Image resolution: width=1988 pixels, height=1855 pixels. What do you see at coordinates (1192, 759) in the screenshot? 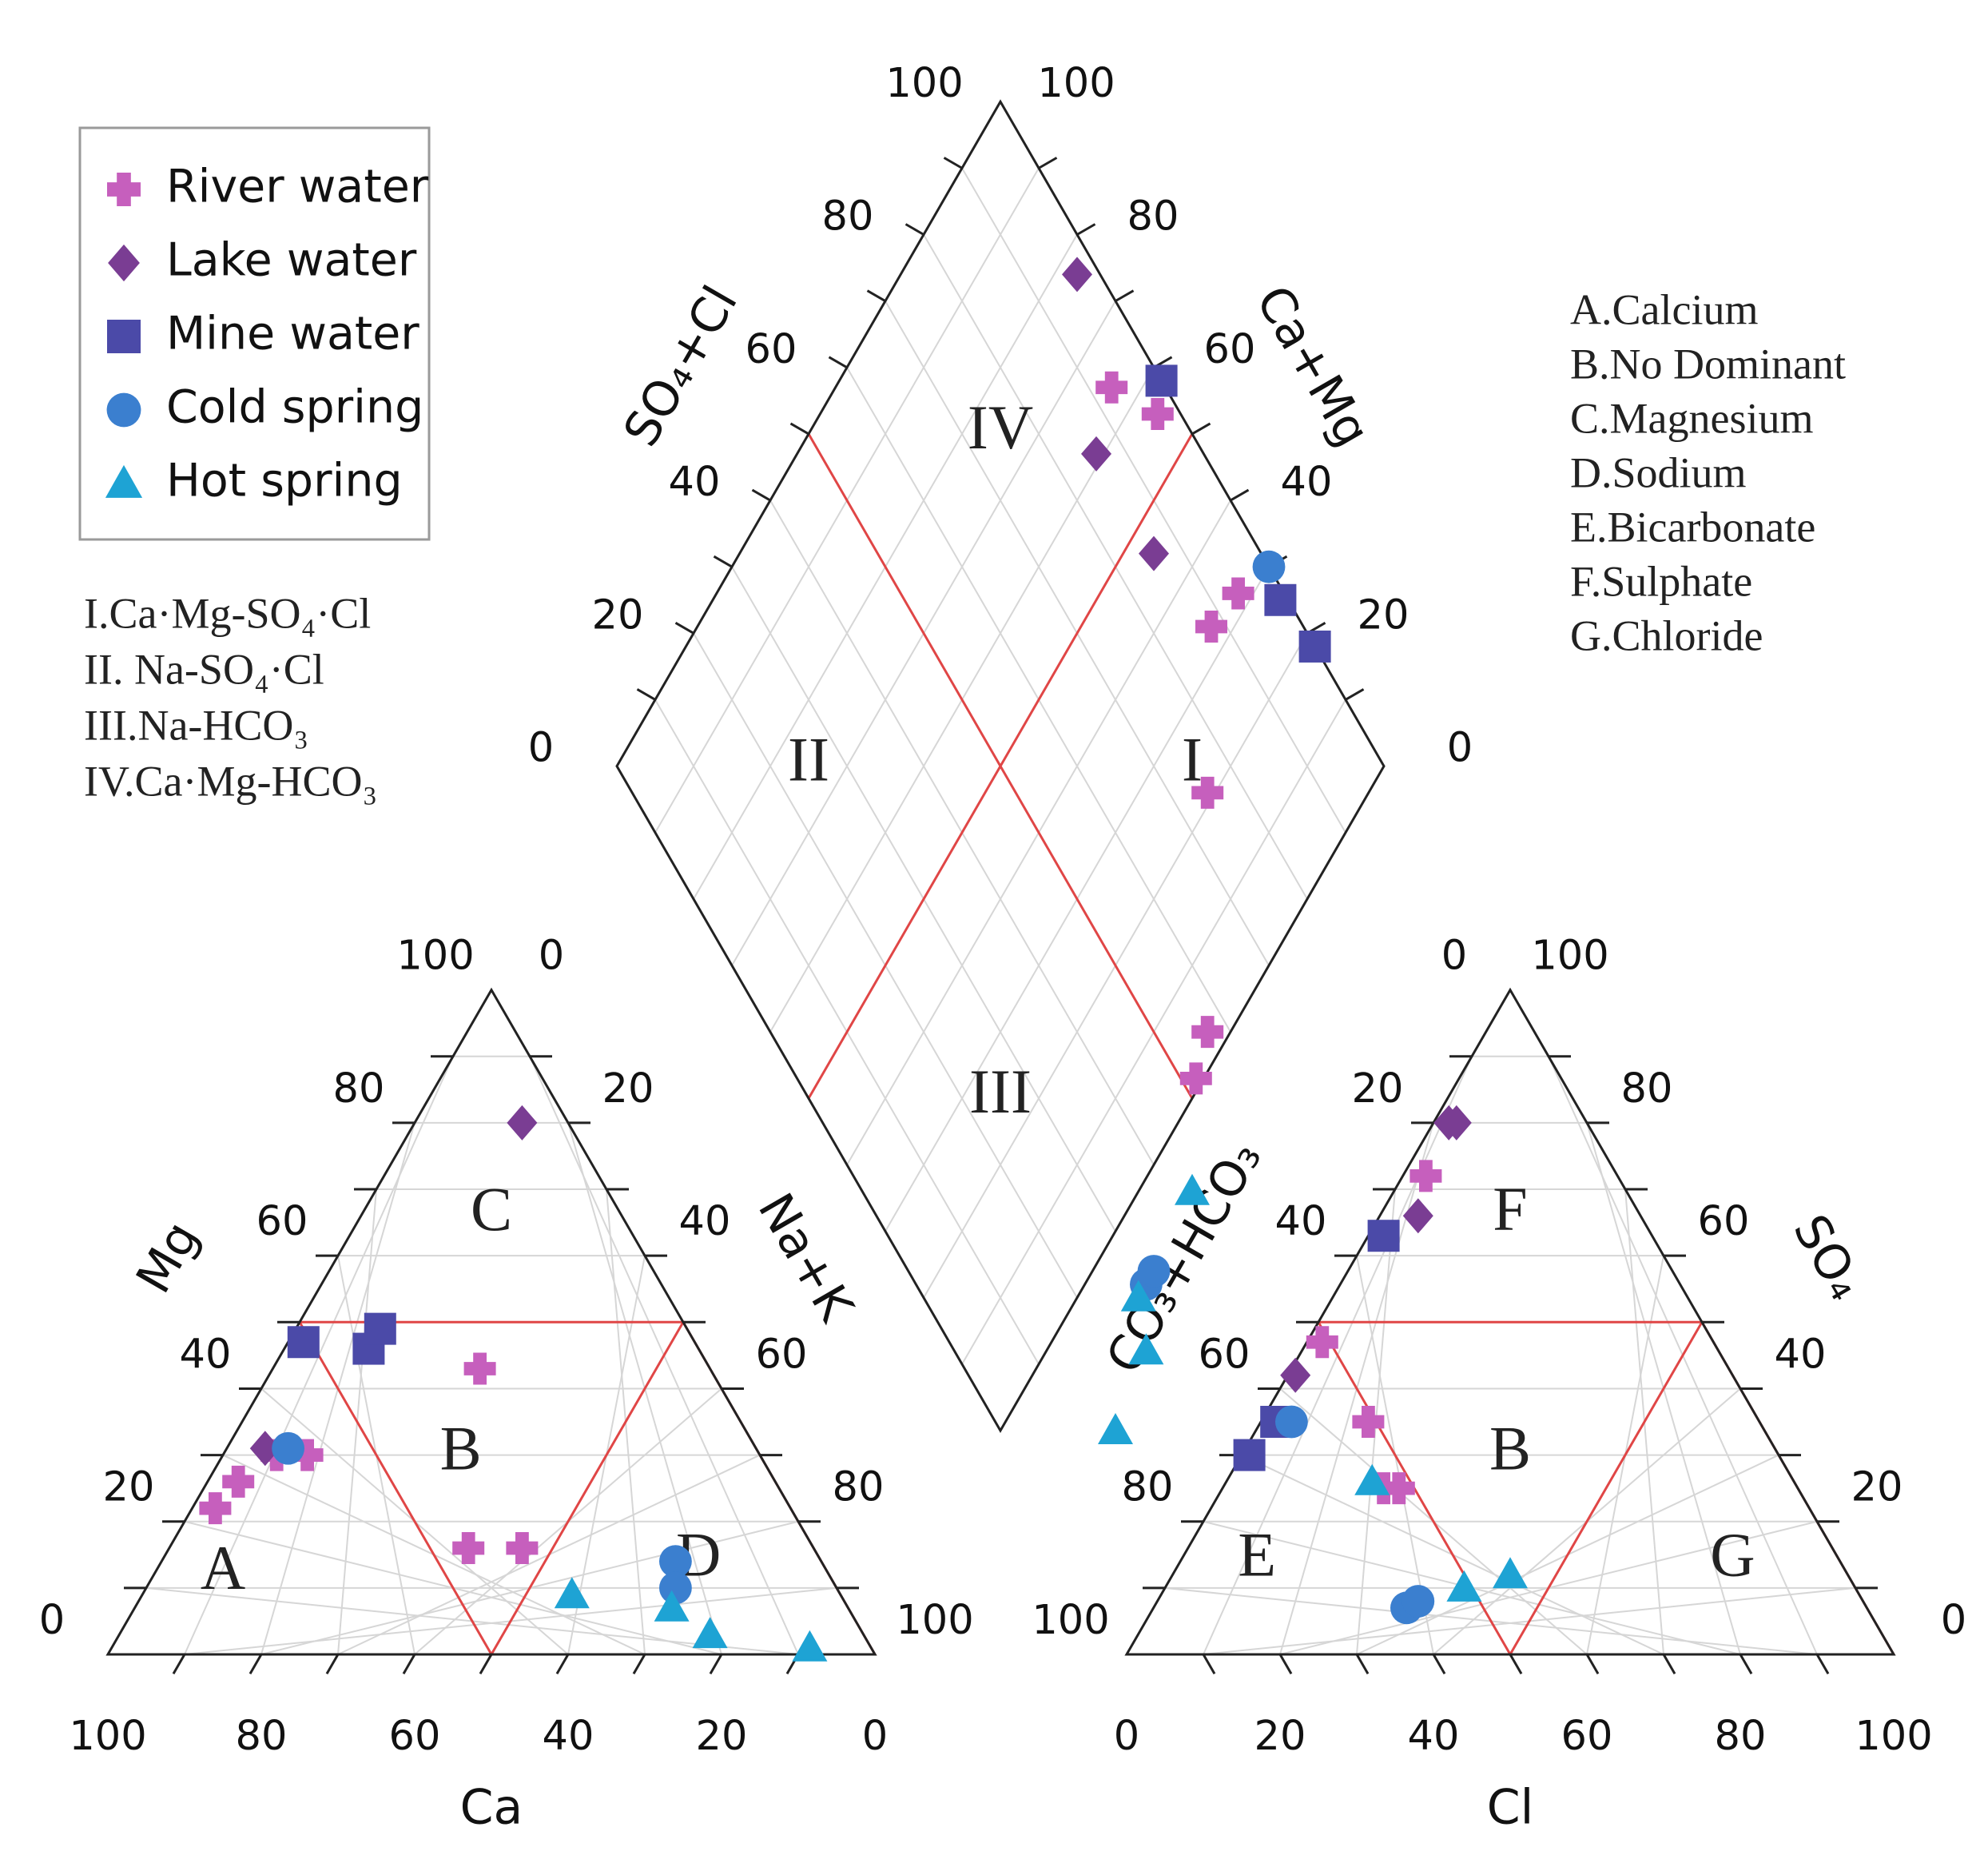
I see `diamond-zone-i: I` at bounding box center [1192, 759].